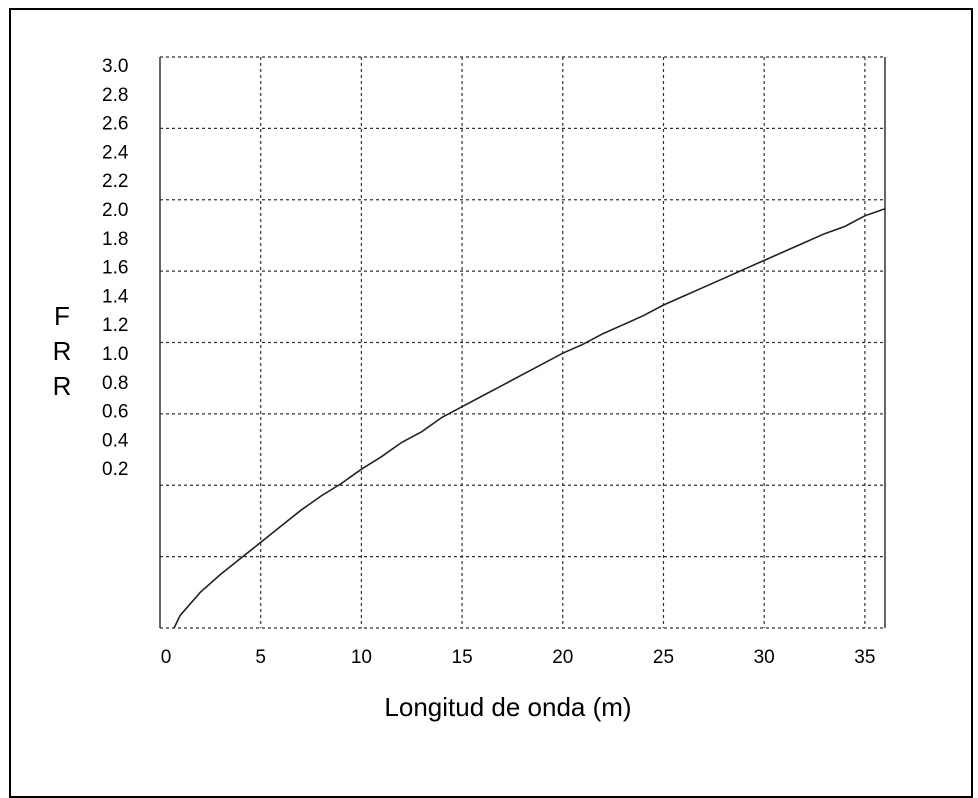 This screenshot has height=798, width=978. Describe the element at coordinates (115, 95) in the screenshot. I see `y-tick-label: 2.8` at that location.